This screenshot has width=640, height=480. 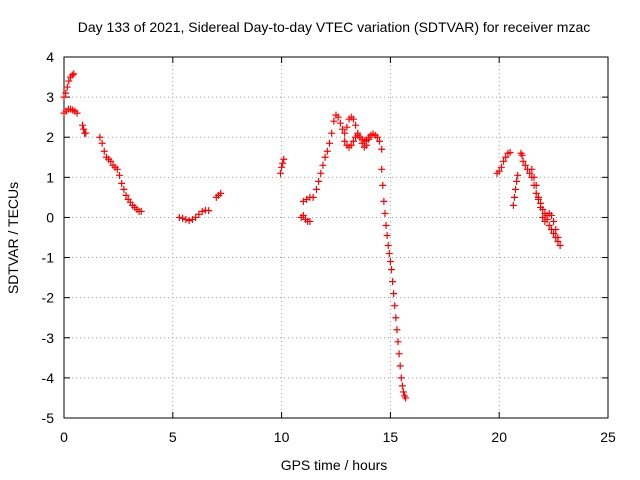 I want to click on y-tick-label: -5, so click(x=48, y=418).